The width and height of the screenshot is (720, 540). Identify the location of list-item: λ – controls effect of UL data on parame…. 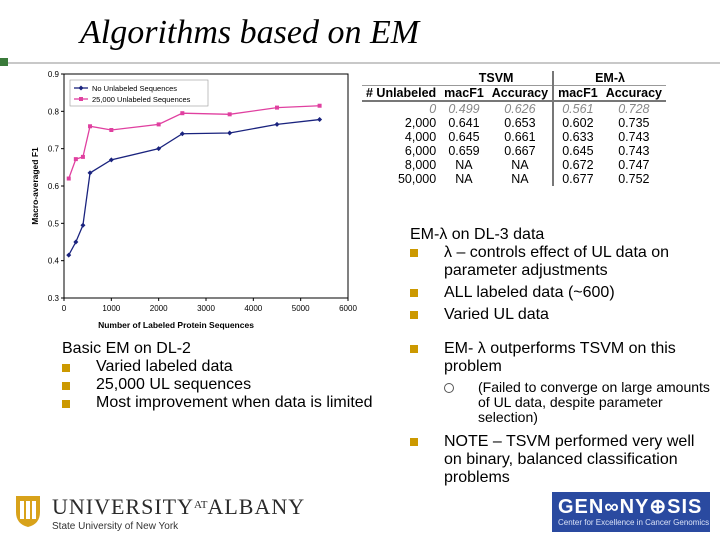
(560, 262).